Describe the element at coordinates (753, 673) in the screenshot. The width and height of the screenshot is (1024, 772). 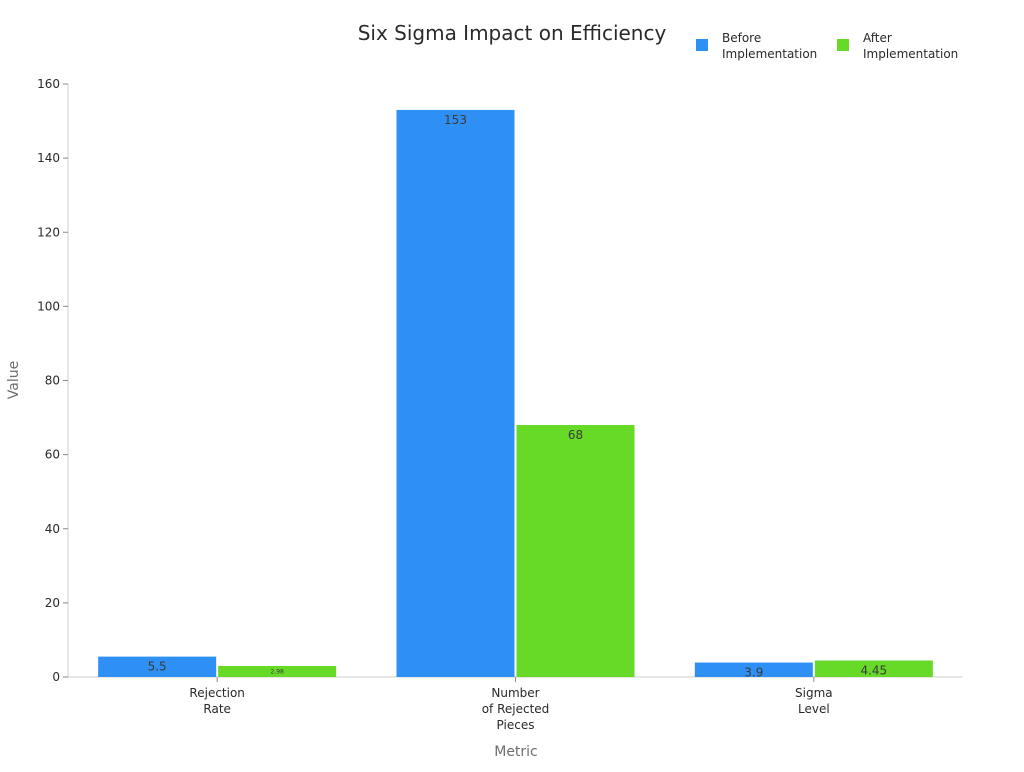
I see `data-label-series-0-category-2: 3.9` at that location.